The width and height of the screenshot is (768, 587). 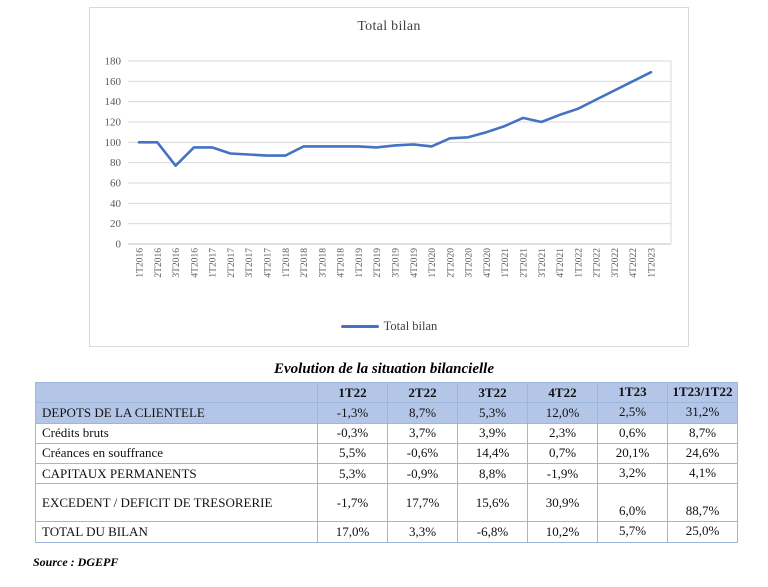 What do you see at coordinates (342, 263) in the screenshot?
I see `svg-text: 4T2018` at bounding box center [342, 263].